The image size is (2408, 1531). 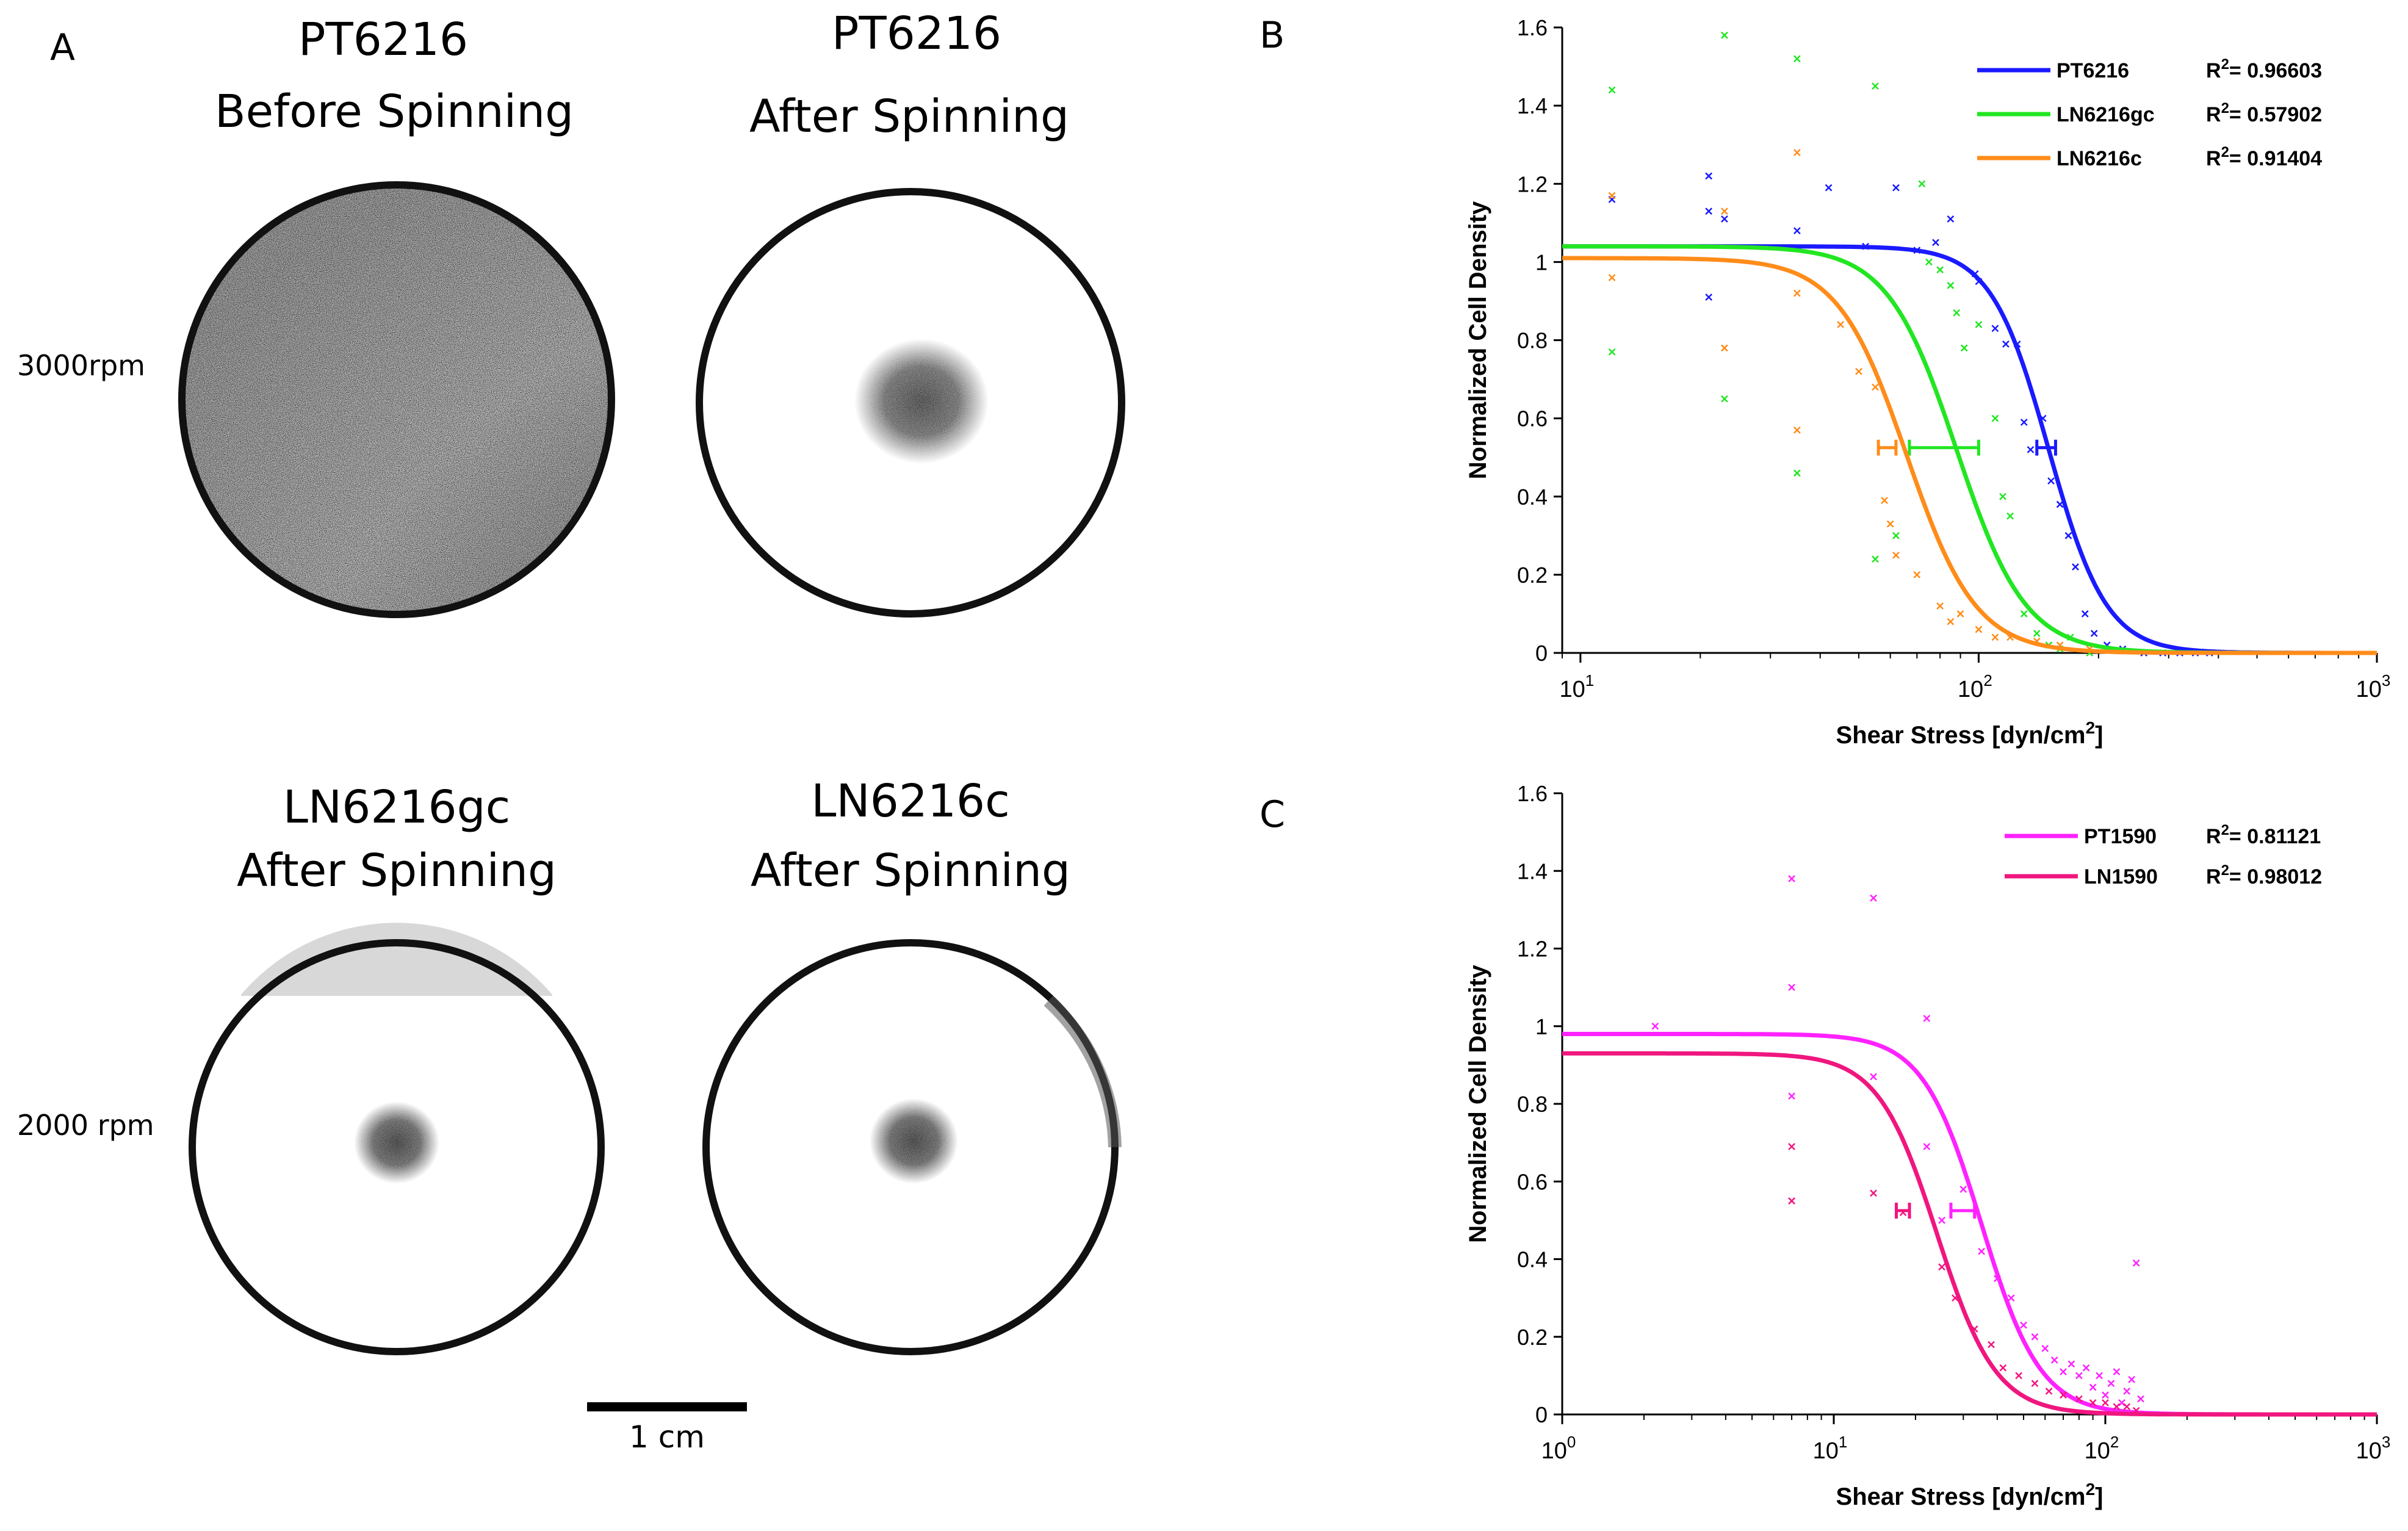 I want to click on chart-b-pt6216-legend-label: PT6216, so click(x=2093, y=70).